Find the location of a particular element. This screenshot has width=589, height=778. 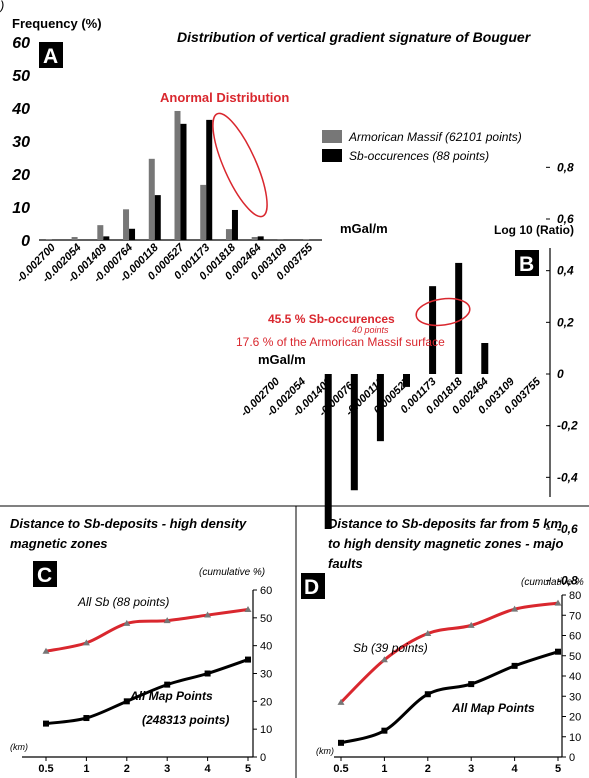

panel-d-ytick-label: 10 is located at coordinates (575, 738).